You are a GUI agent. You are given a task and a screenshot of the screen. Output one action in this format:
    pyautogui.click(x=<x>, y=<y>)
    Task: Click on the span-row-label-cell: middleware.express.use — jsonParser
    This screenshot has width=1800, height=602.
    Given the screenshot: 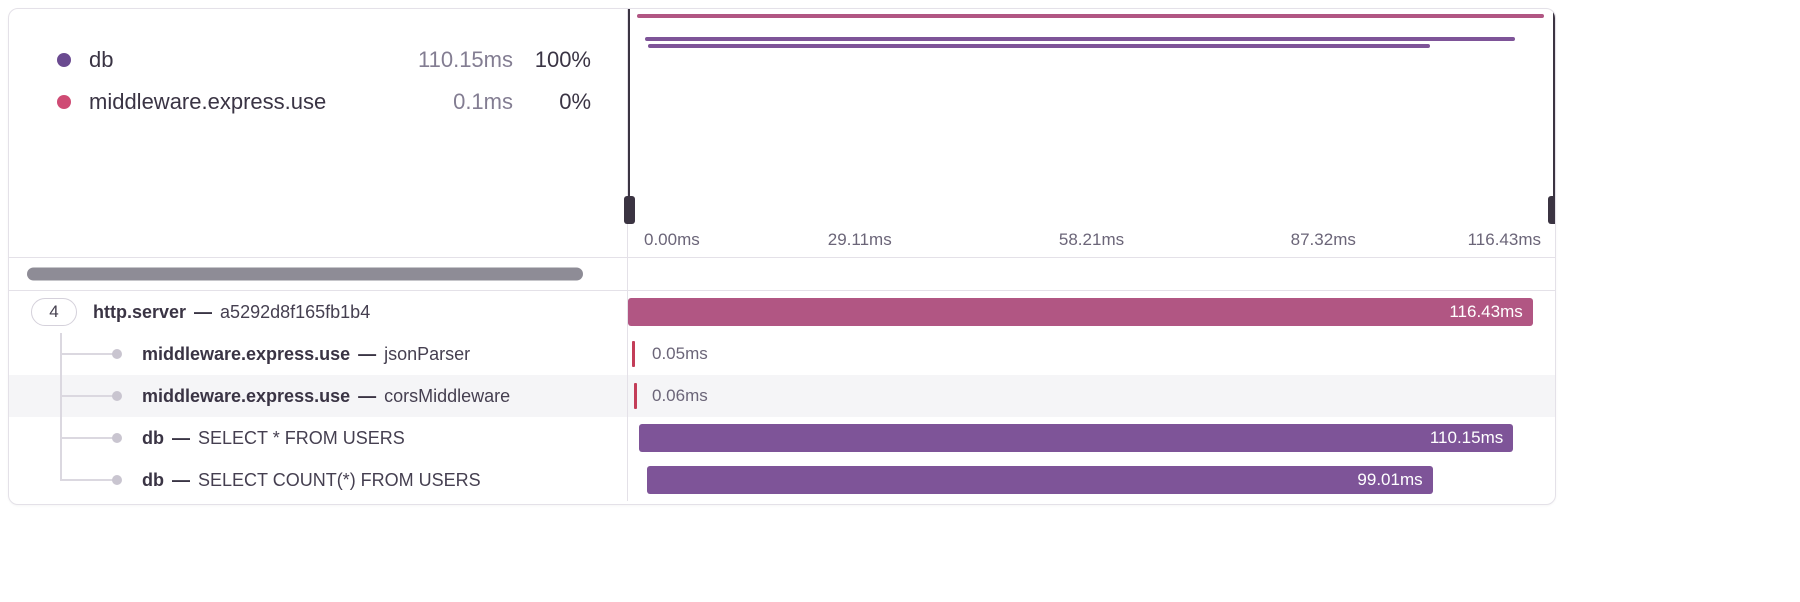 What is the action you would take?
    pyautogui.click(x=318, y=354)
    